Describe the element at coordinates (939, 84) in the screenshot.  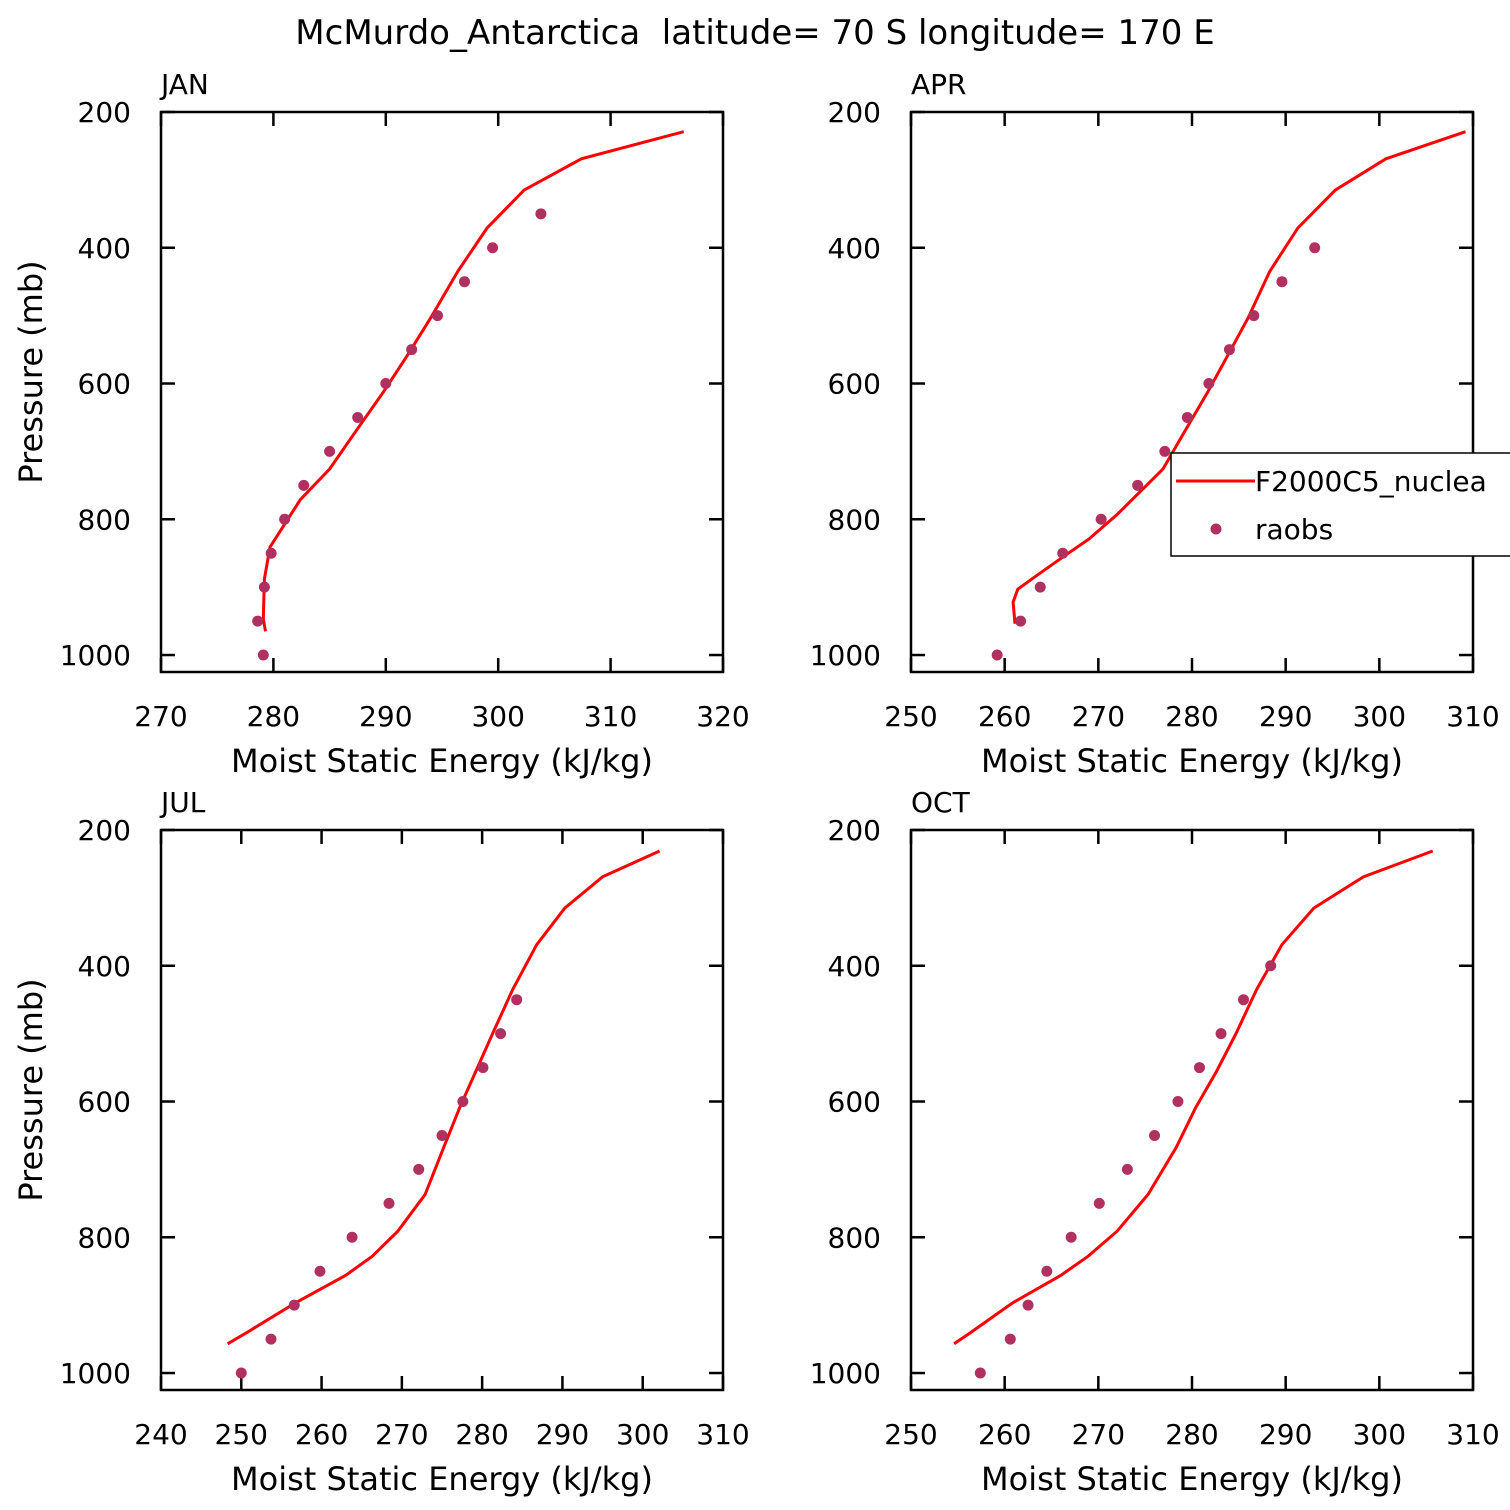
I see `panel-title: APR` at that location.